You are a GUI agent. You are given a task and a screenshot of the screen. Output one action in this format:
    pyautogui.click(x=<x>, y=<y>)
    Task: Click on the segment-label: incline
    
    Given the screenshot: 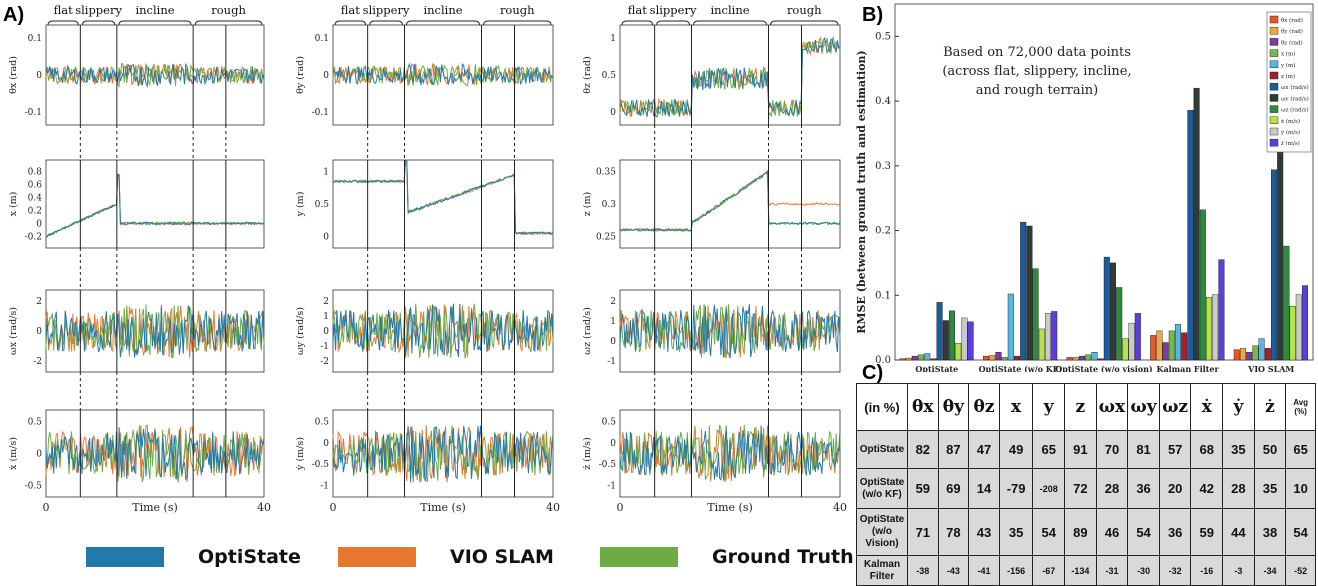 What is the action you would take?
    pyautogui.click(x=442, y=10)
    